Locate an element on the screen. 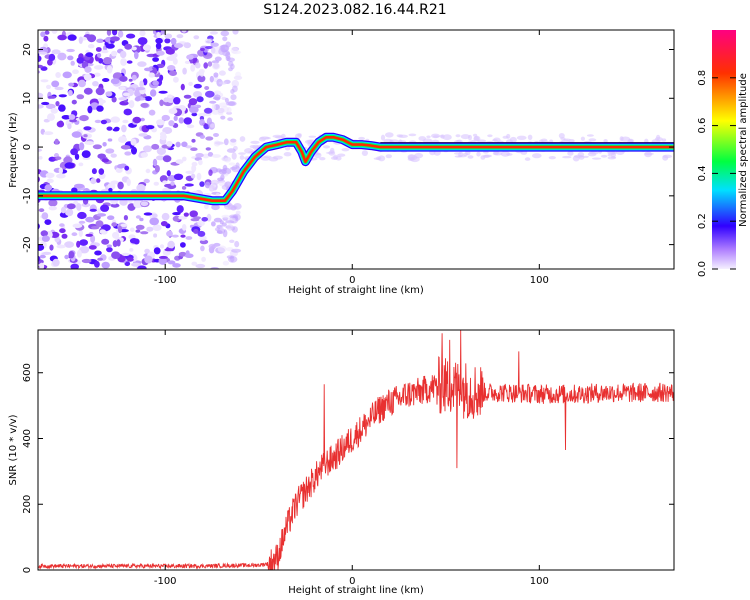 The height and width of the screenshot is (600, 750). heatmap-x-axis-label: Height of straight line (km) is located at coordinates (356, 290).